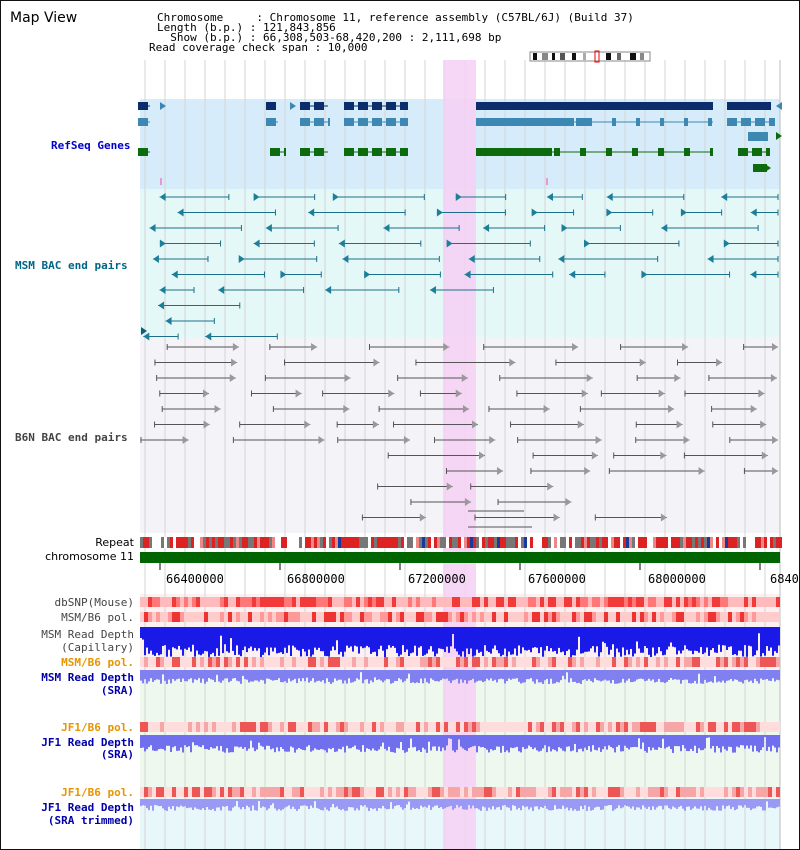 The image size is (800, 850). I want to click on bac-end-marker, so click(268, 228).